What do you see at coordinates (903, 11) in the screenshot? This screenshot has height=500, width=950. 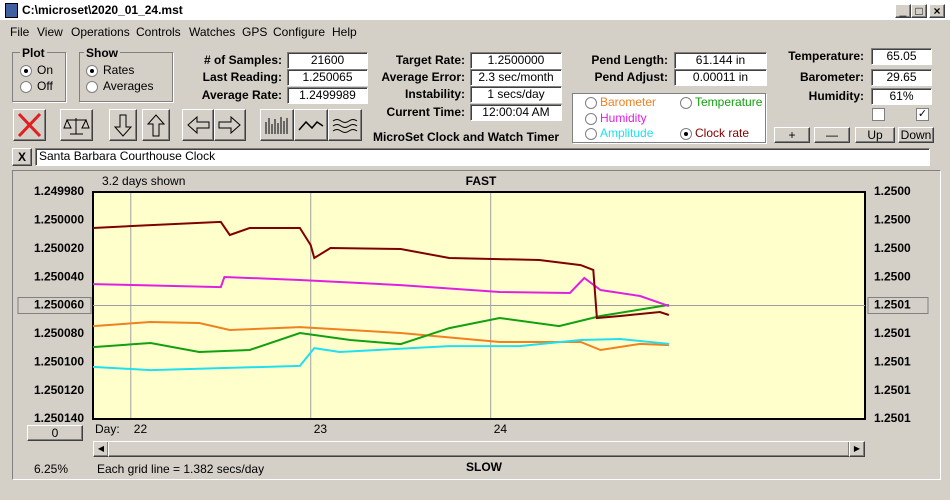 I see `minimize-button: _` at bounding box center [903, 11].